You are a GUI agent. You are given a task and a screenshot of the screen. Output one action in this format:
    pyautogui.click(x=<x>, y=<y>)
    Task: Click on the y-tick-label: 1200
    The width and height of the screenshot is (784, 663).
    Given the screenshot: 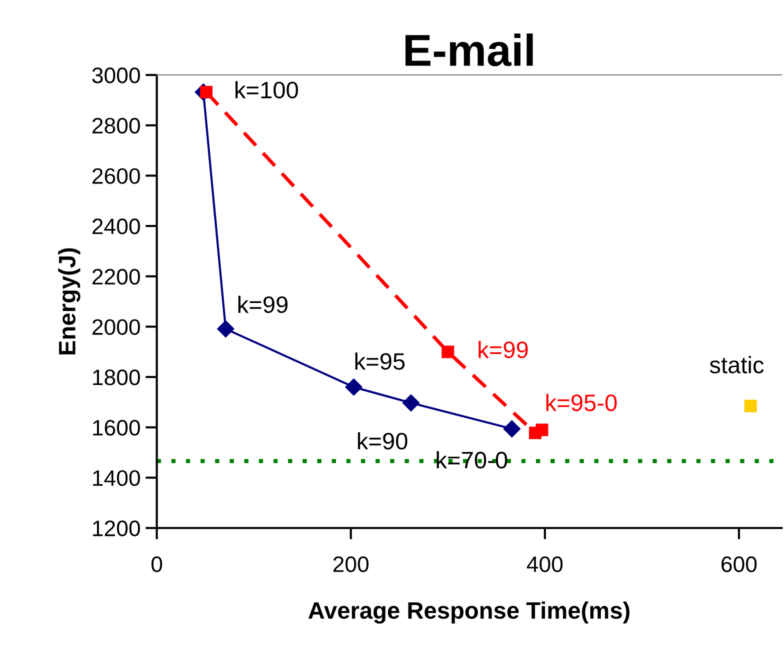 What is the action you would take?
    pyautogui.click(x=116, y=528)
    